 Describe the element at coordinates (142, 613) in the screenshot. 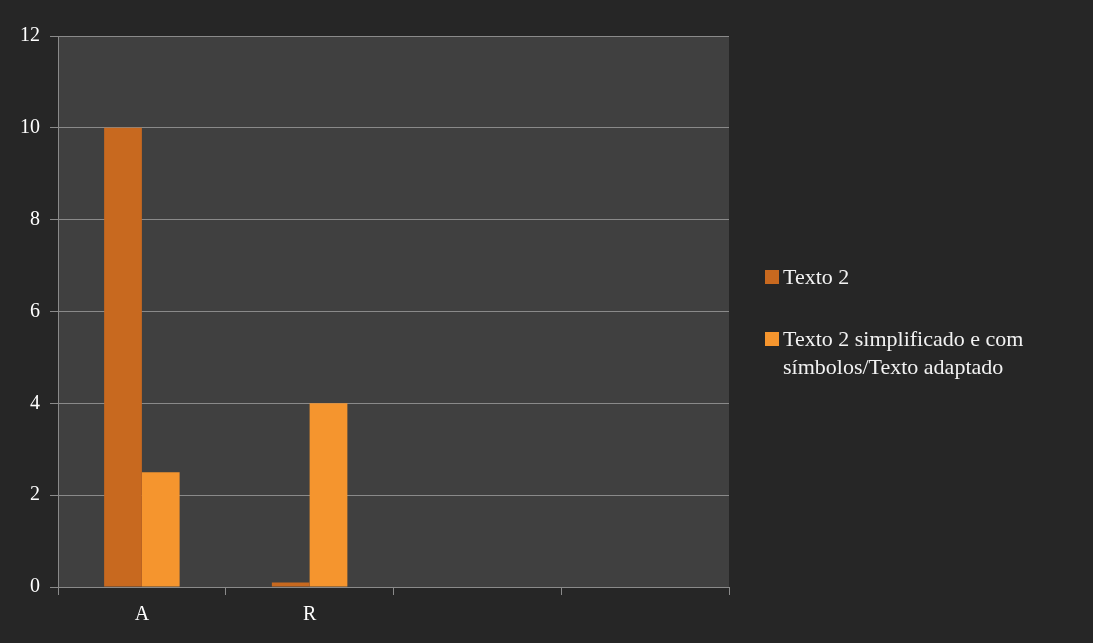

I see `x-tick-label: A` at that location.